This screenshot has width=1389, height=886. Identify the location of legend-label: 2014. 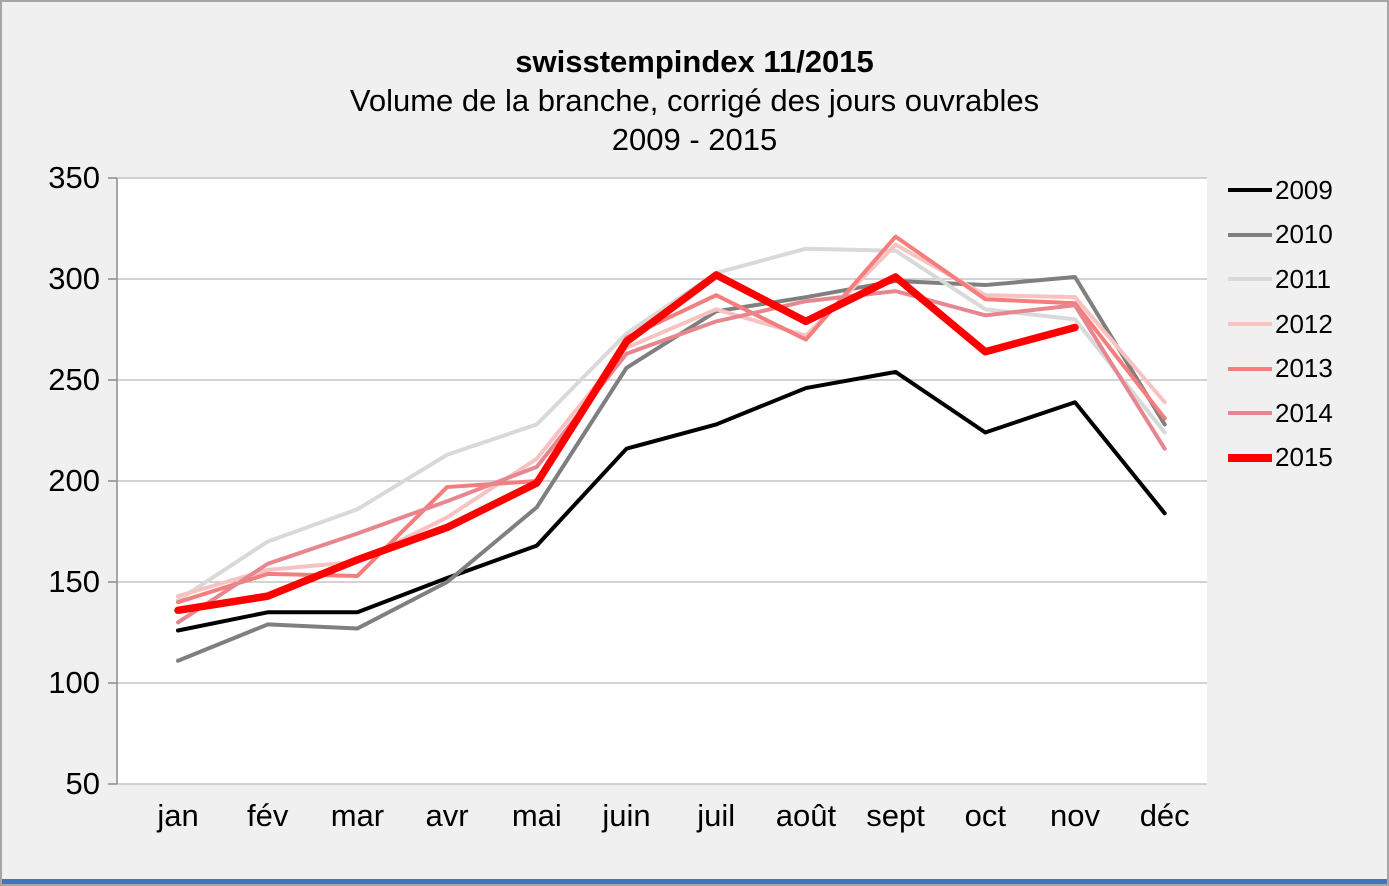
(1304, 412).